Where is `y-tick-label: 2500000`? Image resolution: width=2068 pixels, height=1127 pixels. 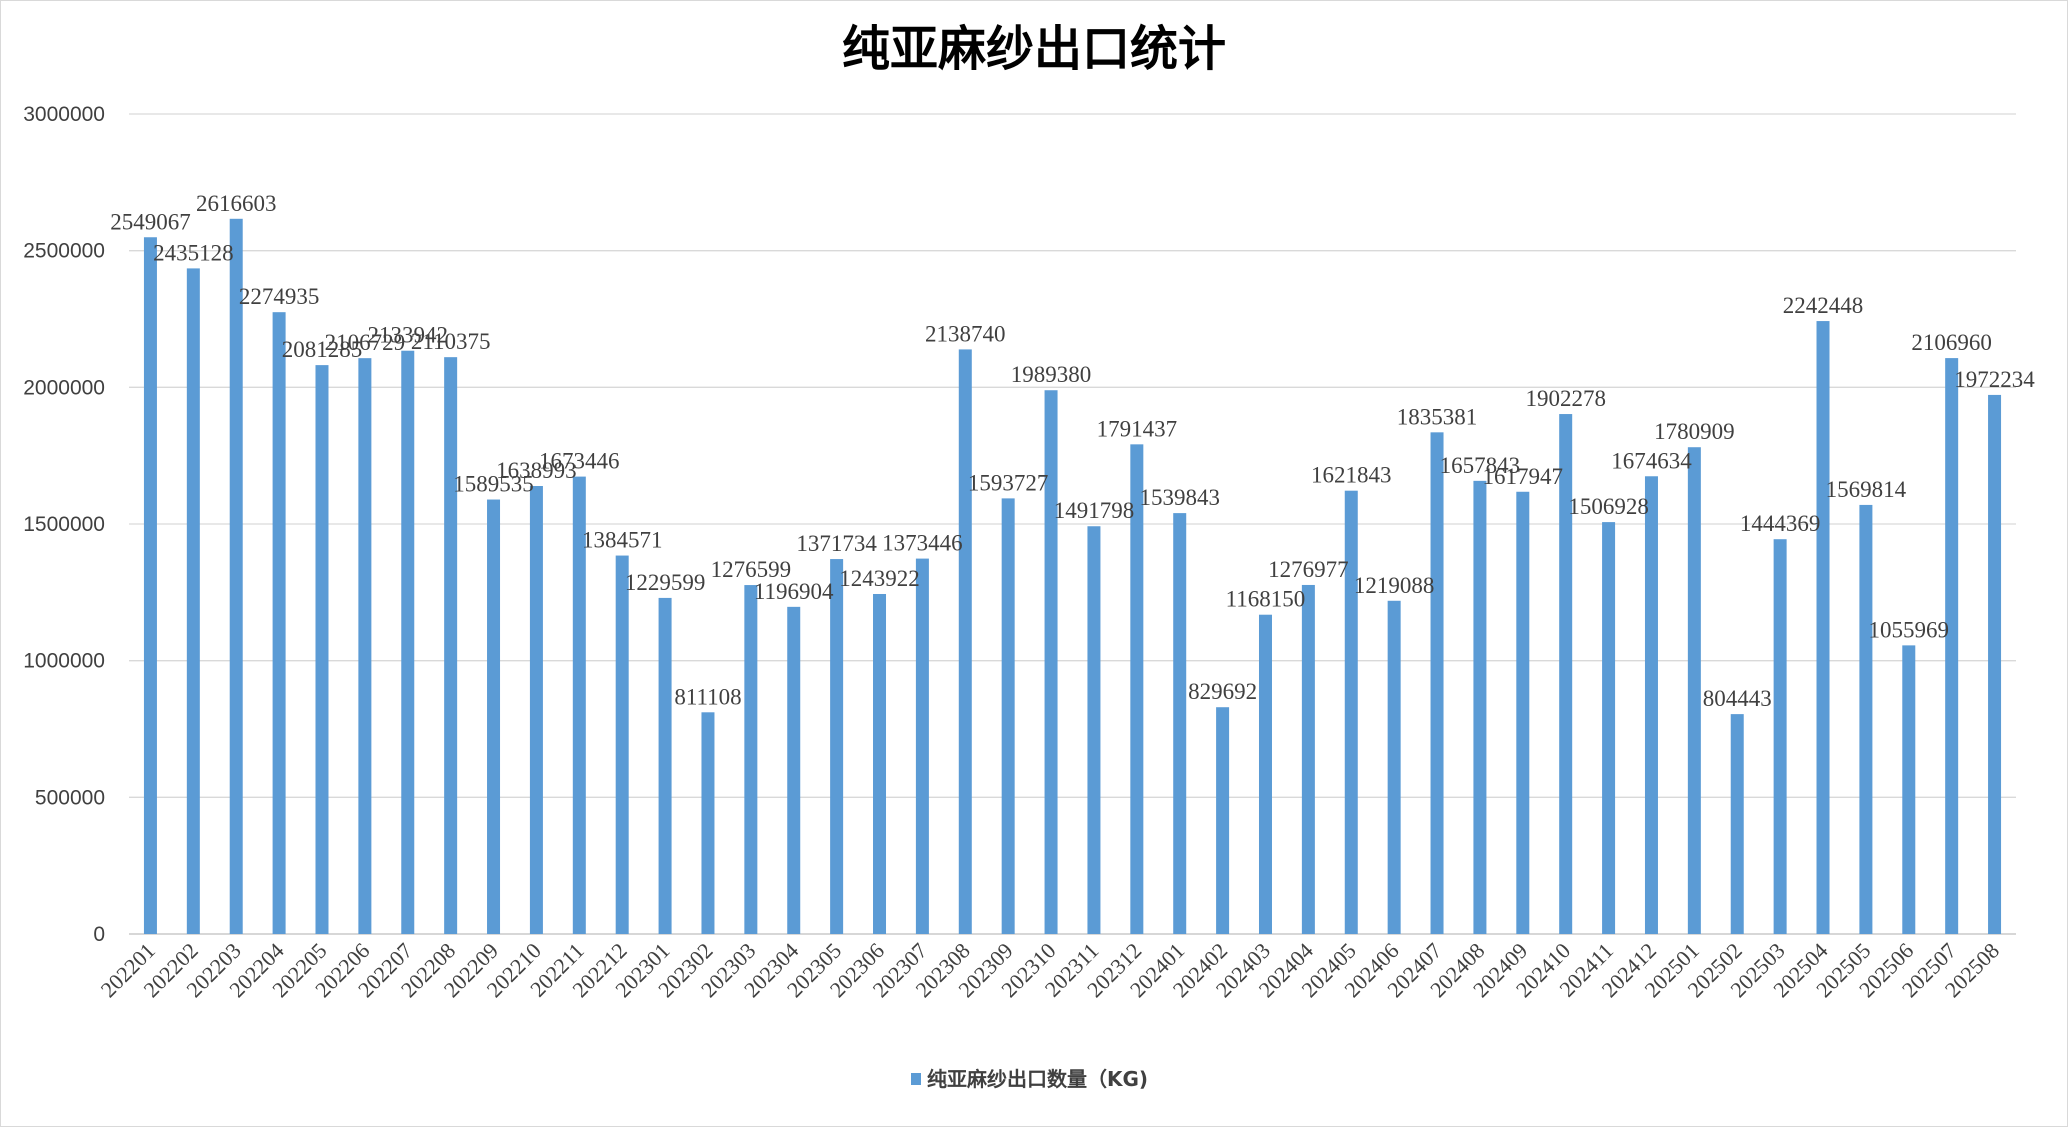
y-tick-label: 2500000 is located at coordinates (64, 251).